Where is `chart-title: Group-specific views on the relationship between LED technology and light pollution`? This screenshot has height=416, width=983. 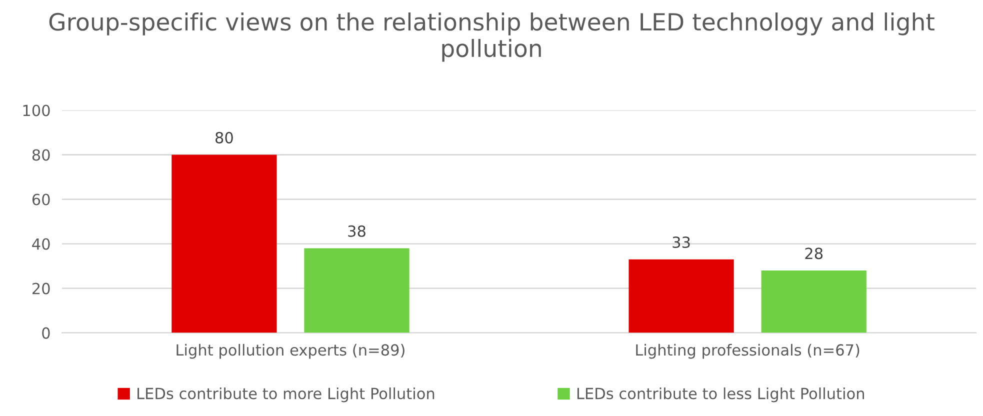 chart-title: Group-specific views on the relationship between LED technology and light pollution is located at coordinates (491, 37).